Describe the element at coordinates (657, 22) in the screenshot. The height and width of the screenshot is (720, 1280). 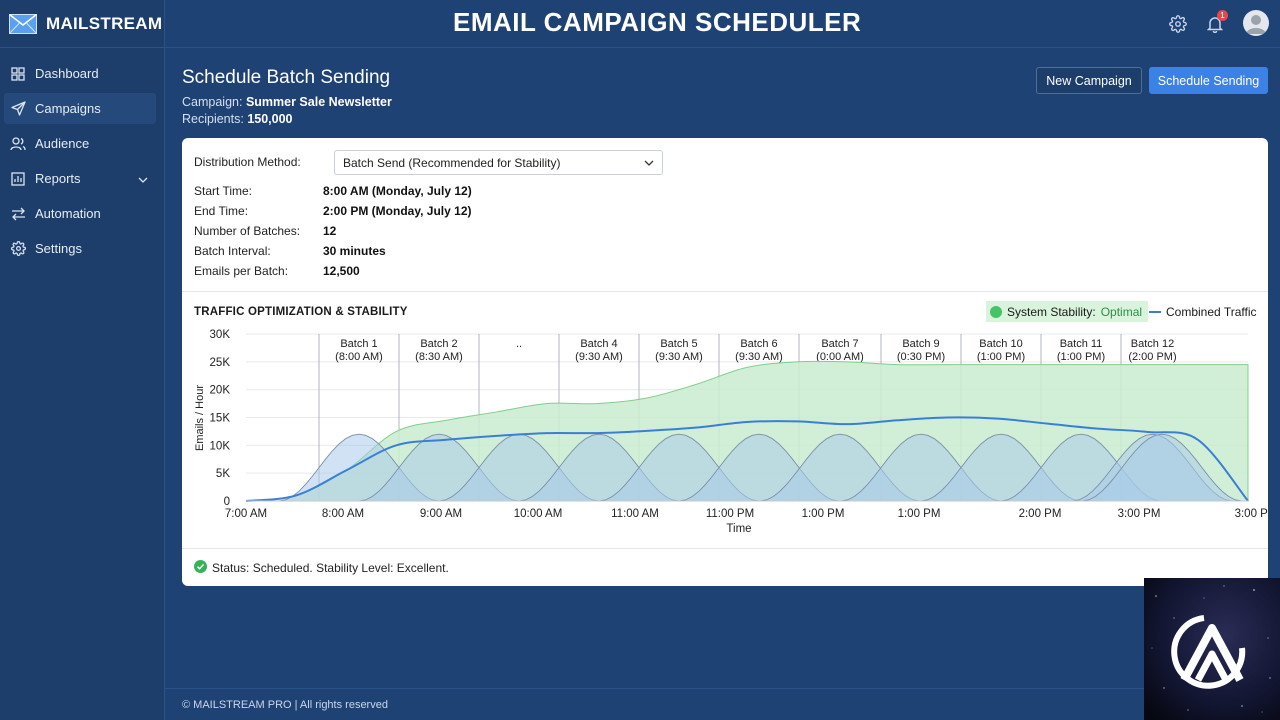
I see `app-title: EMAIL CAMPAIGN SCHEDULER` at that location.